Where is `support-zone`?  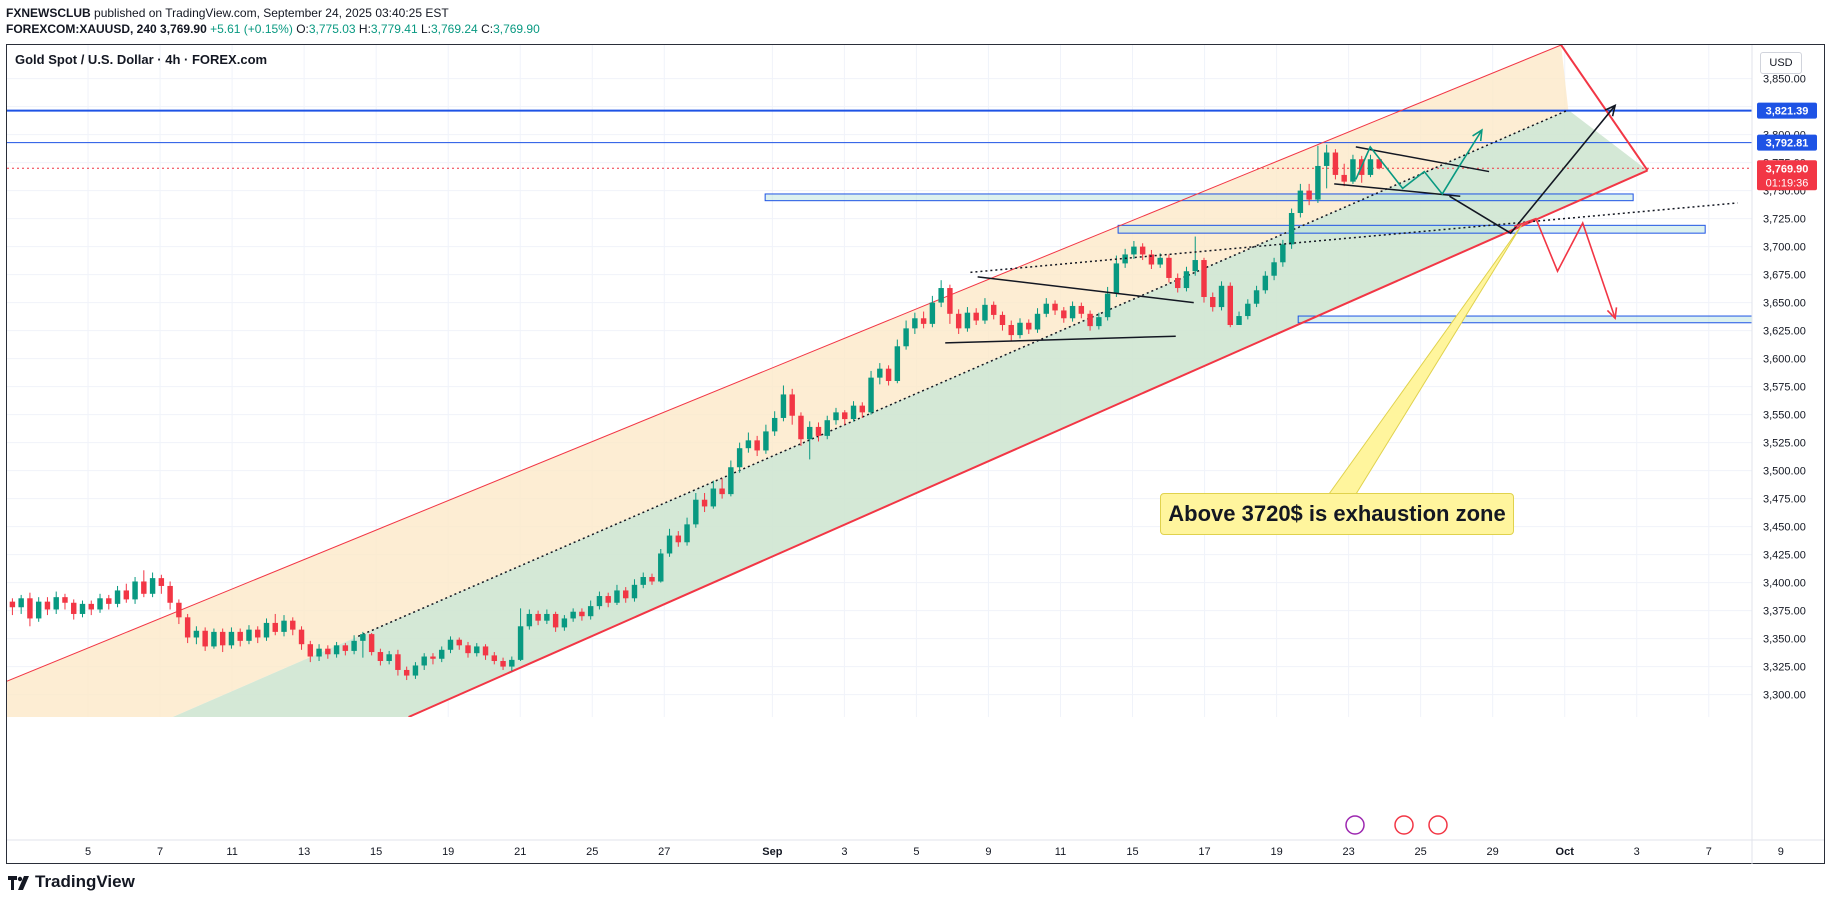
support-zone is located at coordinates (1411, 229).